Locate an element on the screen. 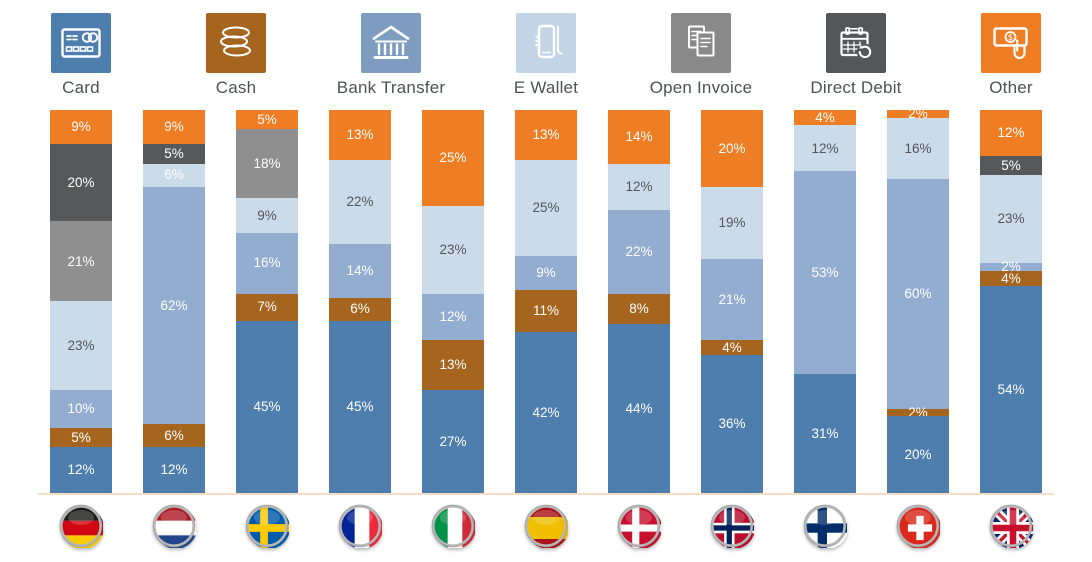 Image resolution: width=1092 pixels, height=562 pixels. segment-value-label: 10% is located at coordinates (81, 408).